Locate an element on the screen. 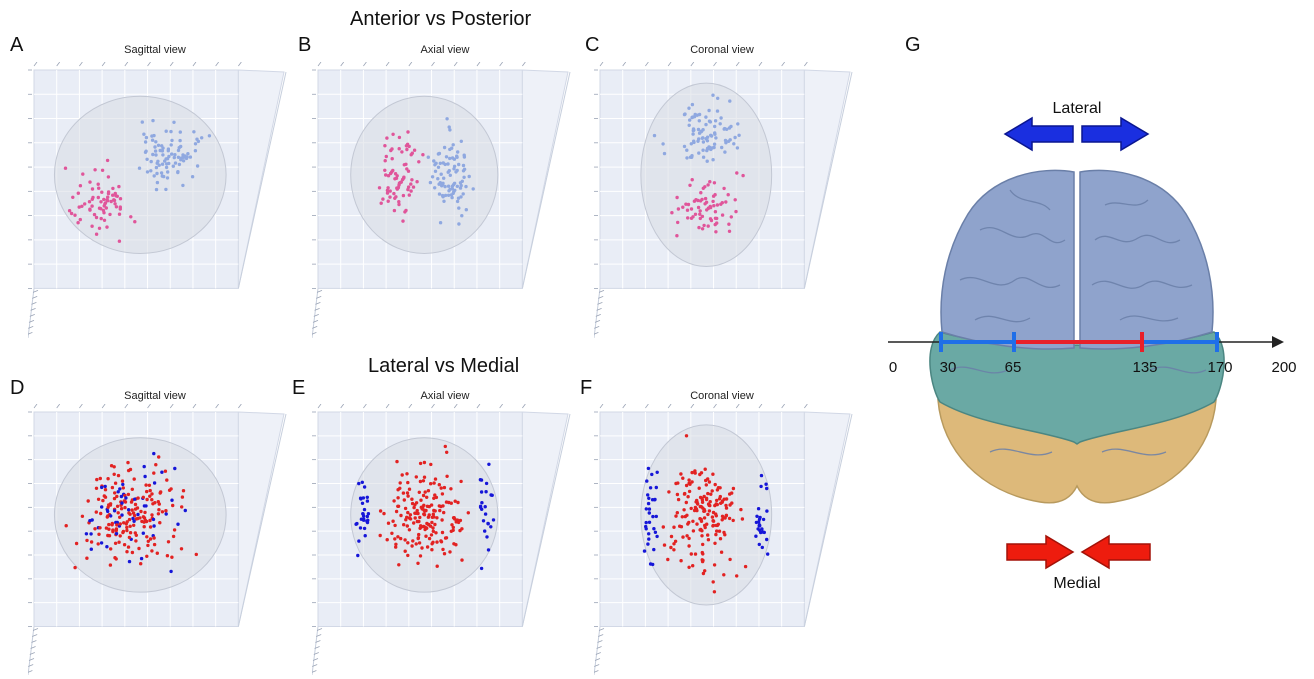 This screenshot has height=679, width=1314. panel-letter-b: B is located at coordinates (305, 45).